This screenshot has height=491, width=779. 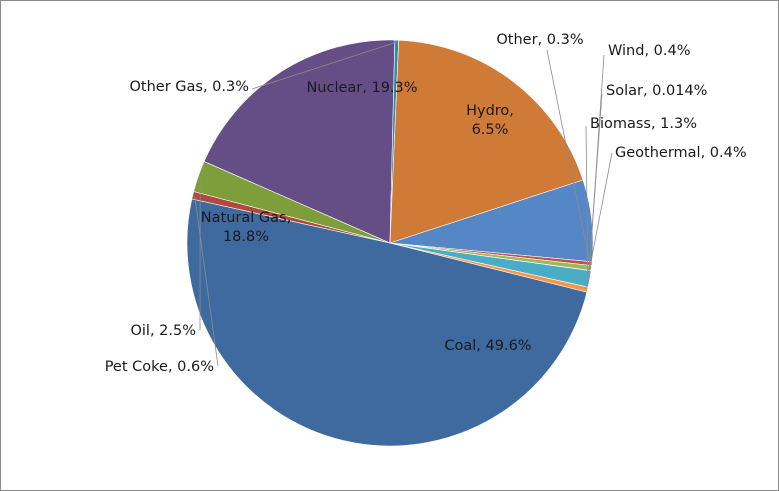 I want to click on data-label-other: Other, 0.3%, so click(x=539, y=40).